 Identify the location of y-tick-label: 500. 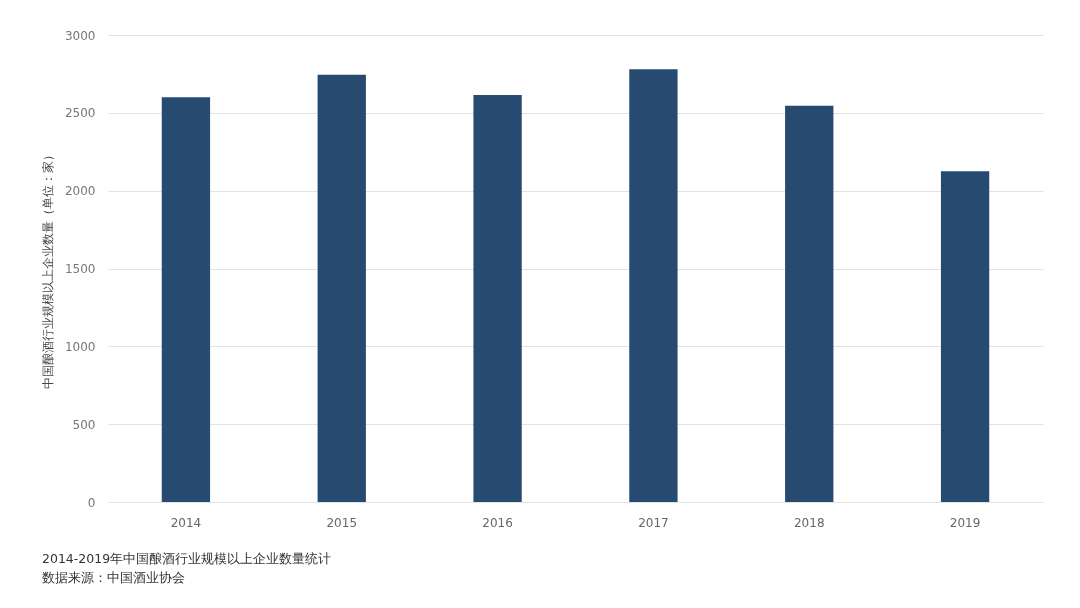
(84, 424).